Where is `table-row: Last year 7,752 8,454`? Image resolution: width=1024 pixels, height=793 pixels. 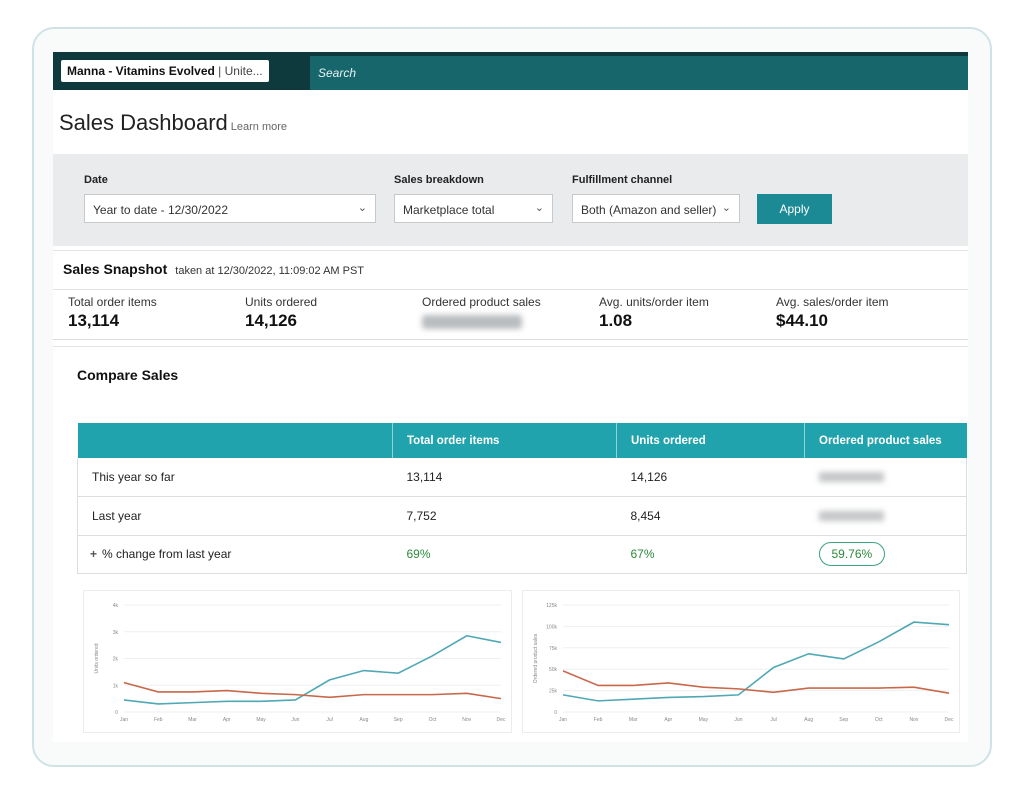 table-row: Last year 7,752 8,454 is located at coordinates (522, 516).